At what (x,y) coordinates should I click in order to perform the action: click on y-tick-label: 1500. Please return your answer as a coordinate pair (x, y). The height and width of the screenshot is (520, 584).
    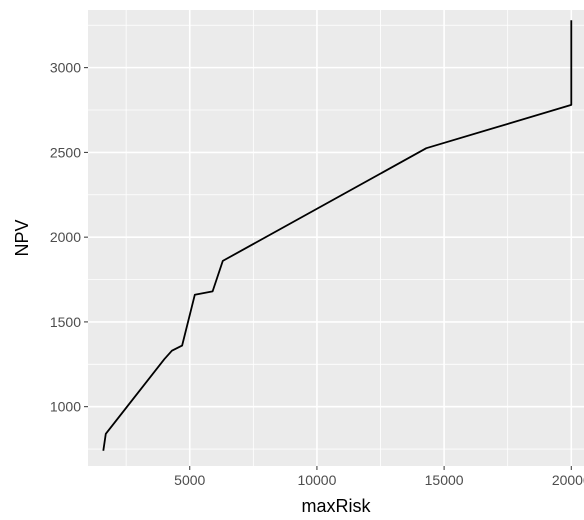
    Looking at the image, I should click on (65, 322).